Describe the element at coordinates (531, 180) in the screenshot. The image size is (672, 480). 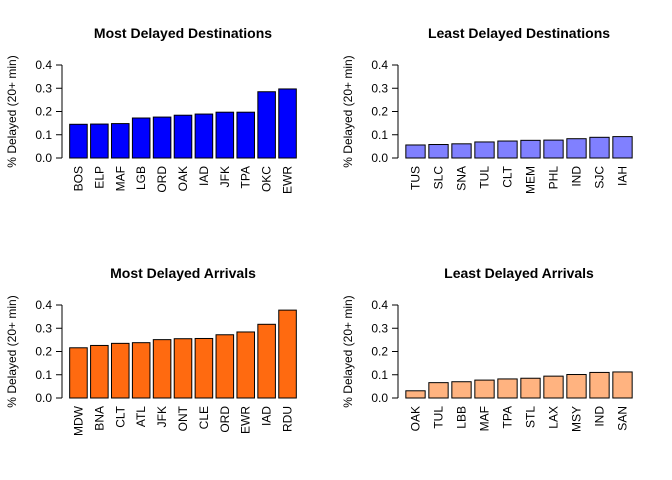
I see `x-tick-label: MEM` at that location.